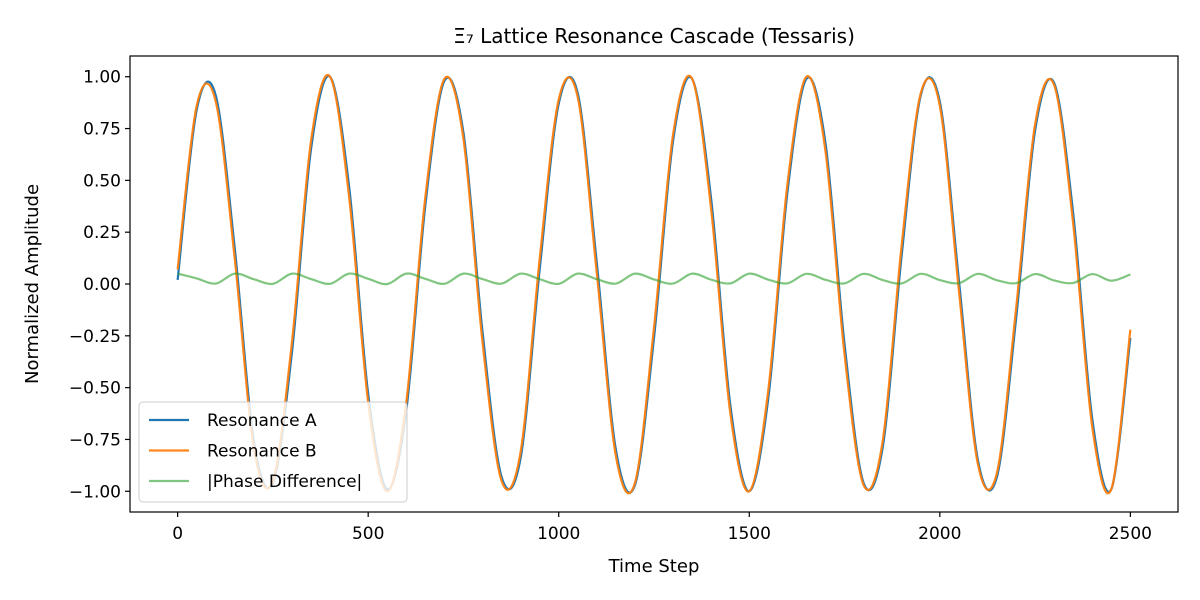 The width and height of the screenshot is (1200, 600). Describe the element at coordinates (95, 337) in the screenshot. I see `y-tick-label: −0.25` at that location.